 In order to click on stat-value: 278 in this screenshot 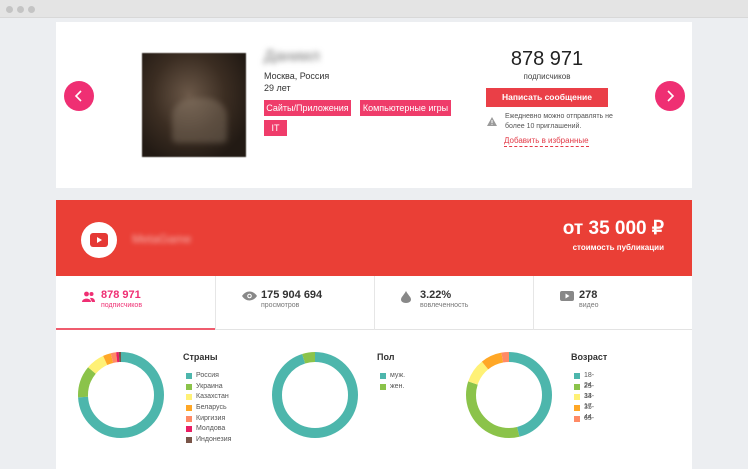, I will do `click(588, 295)`.